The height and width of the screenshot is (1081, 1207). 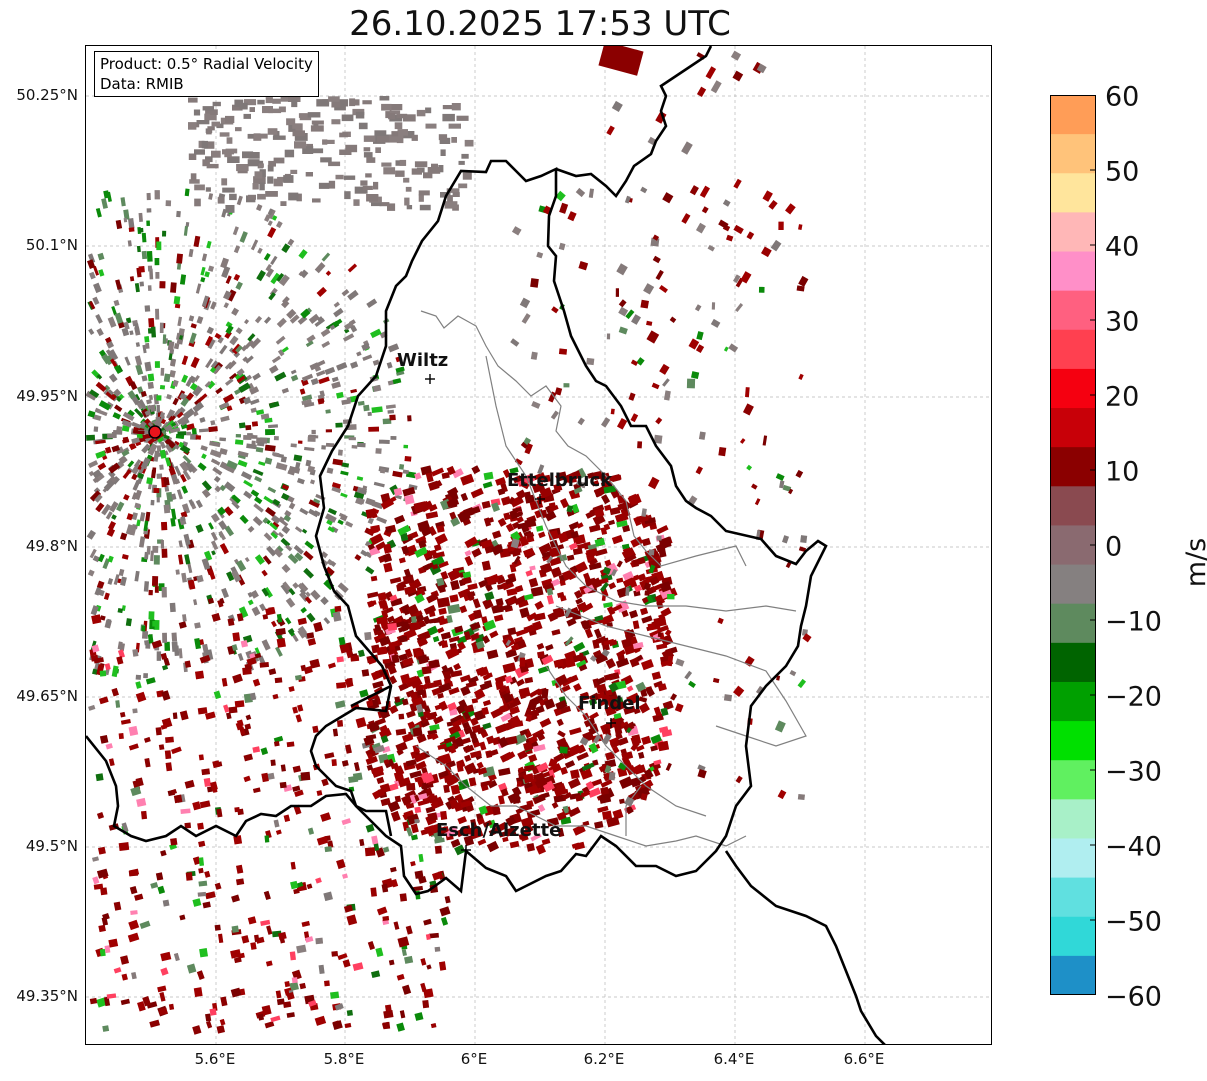 What do you see at coordinates (1133, 847) in the screenshot?
I see `colorbar-tick-label: −40` at bounding box center [1133, 847].